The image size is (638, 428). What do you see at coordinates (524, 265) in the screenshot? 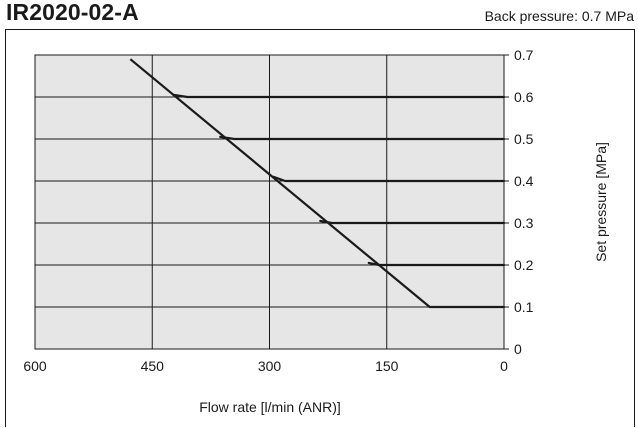
I see `y-tick-label: 0.2` at bounding box center [524, 265].